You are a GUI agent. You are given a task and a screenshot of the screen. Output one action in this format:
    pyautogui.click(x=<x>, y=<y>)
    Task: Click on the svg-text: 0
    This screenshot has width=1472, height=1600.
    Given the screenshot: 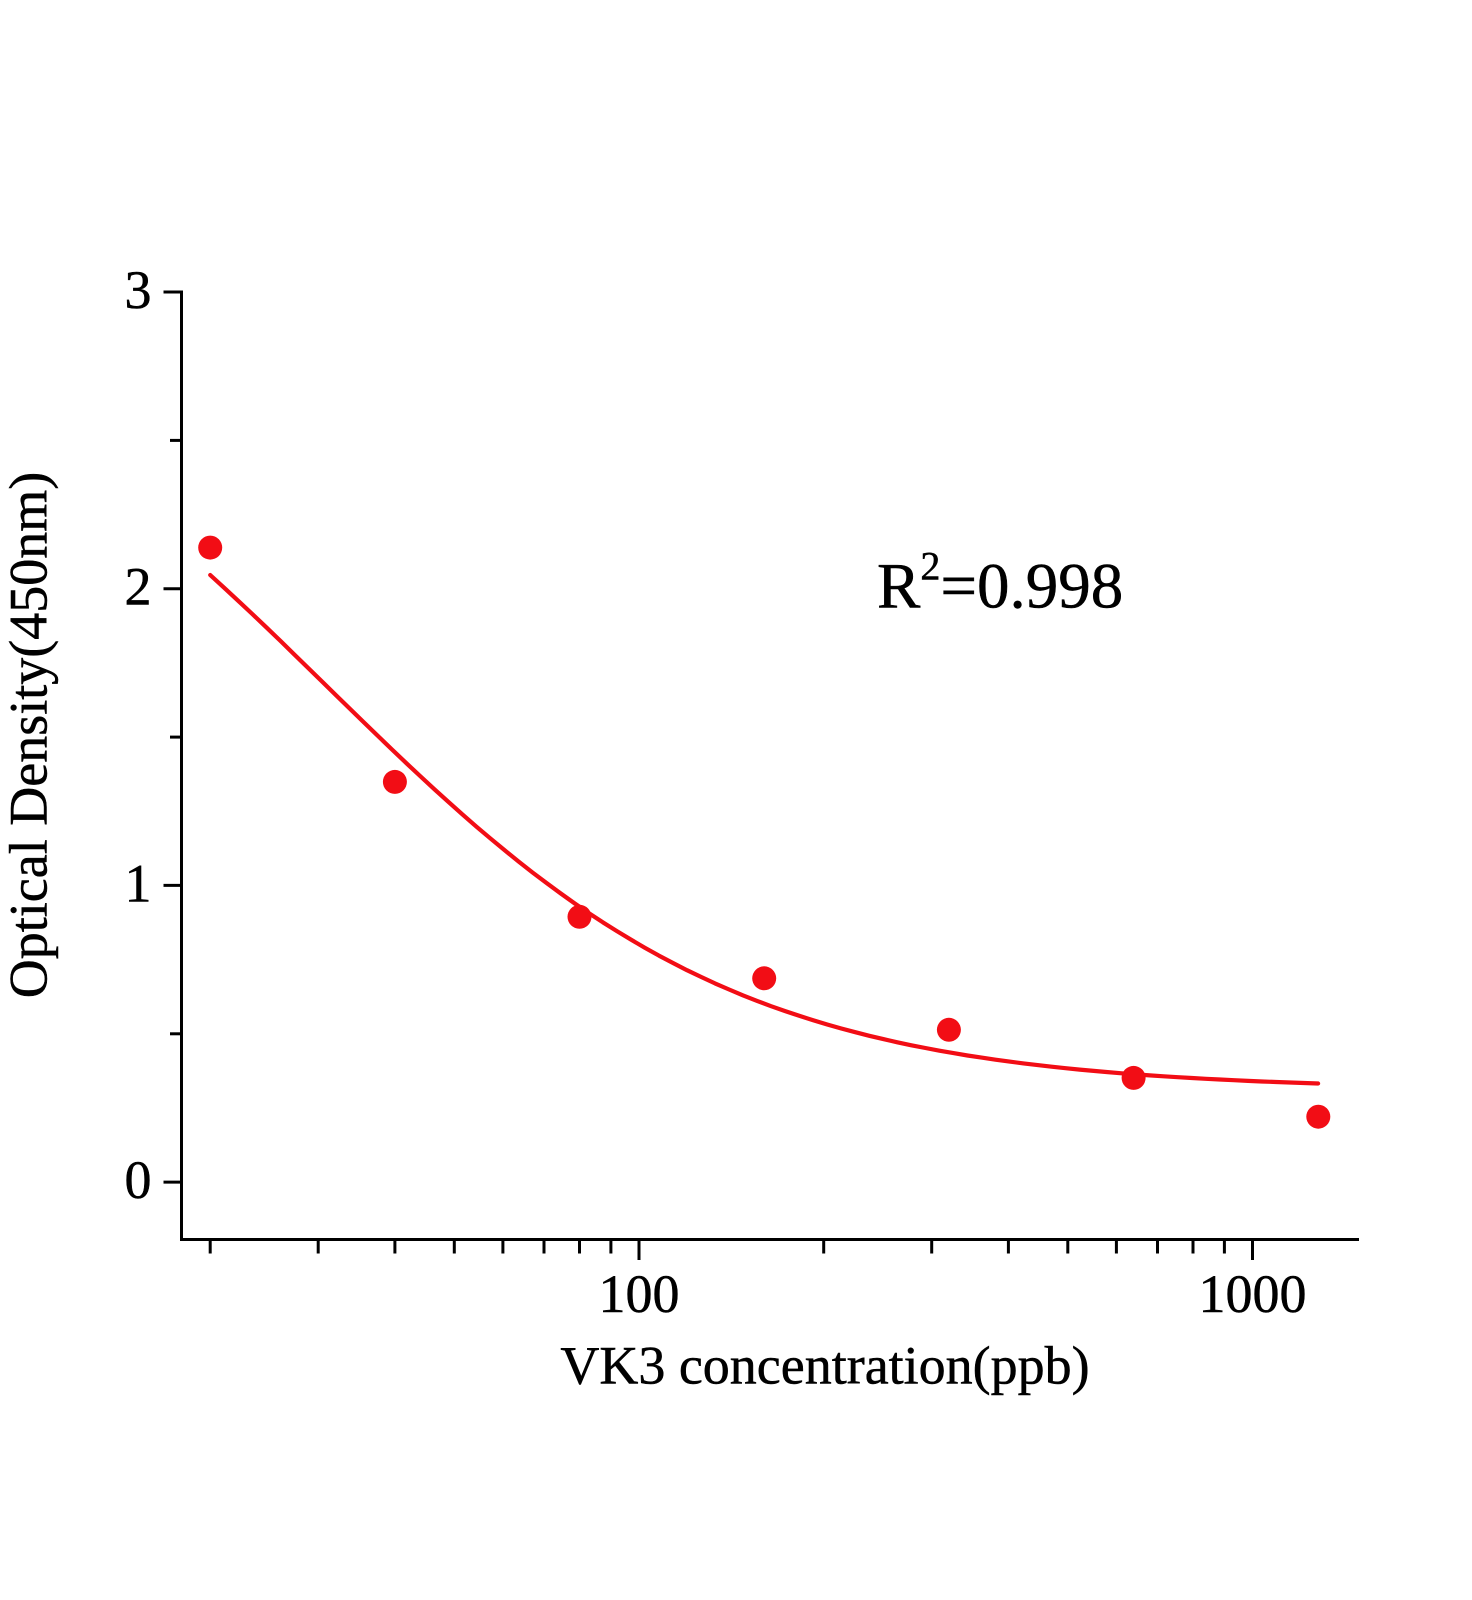 What is the action you would take?
    pyautogui.click(x=138, y=1180)
    